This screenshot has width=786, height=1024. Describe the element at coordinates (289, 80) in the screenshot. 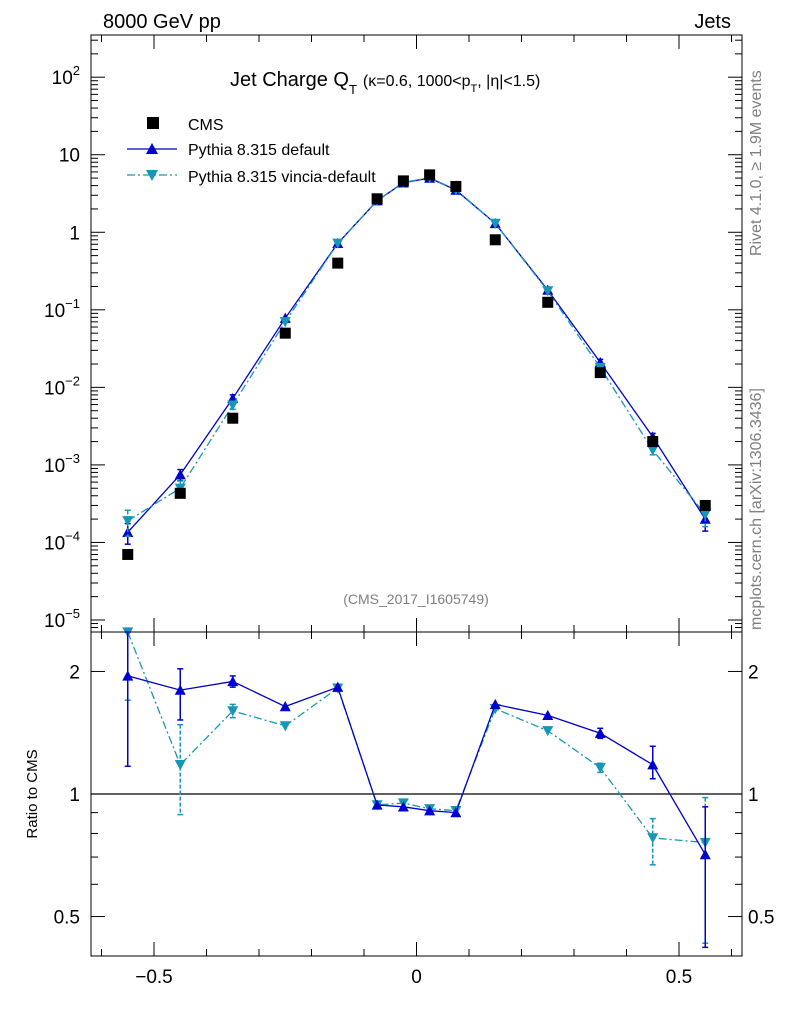

I see `title-main: Jet Charge Q` at that location.